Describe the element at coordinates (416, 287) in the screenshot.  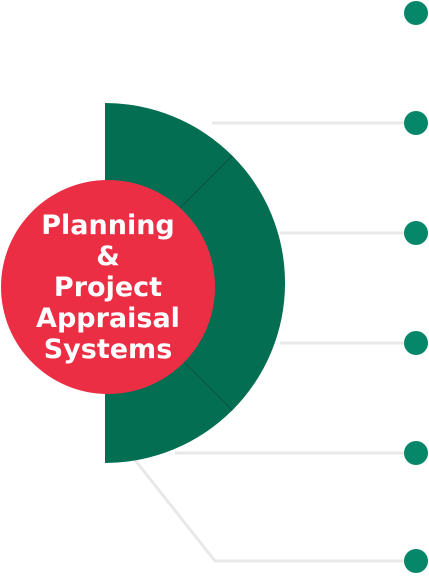
I see `node-dots` at that location.